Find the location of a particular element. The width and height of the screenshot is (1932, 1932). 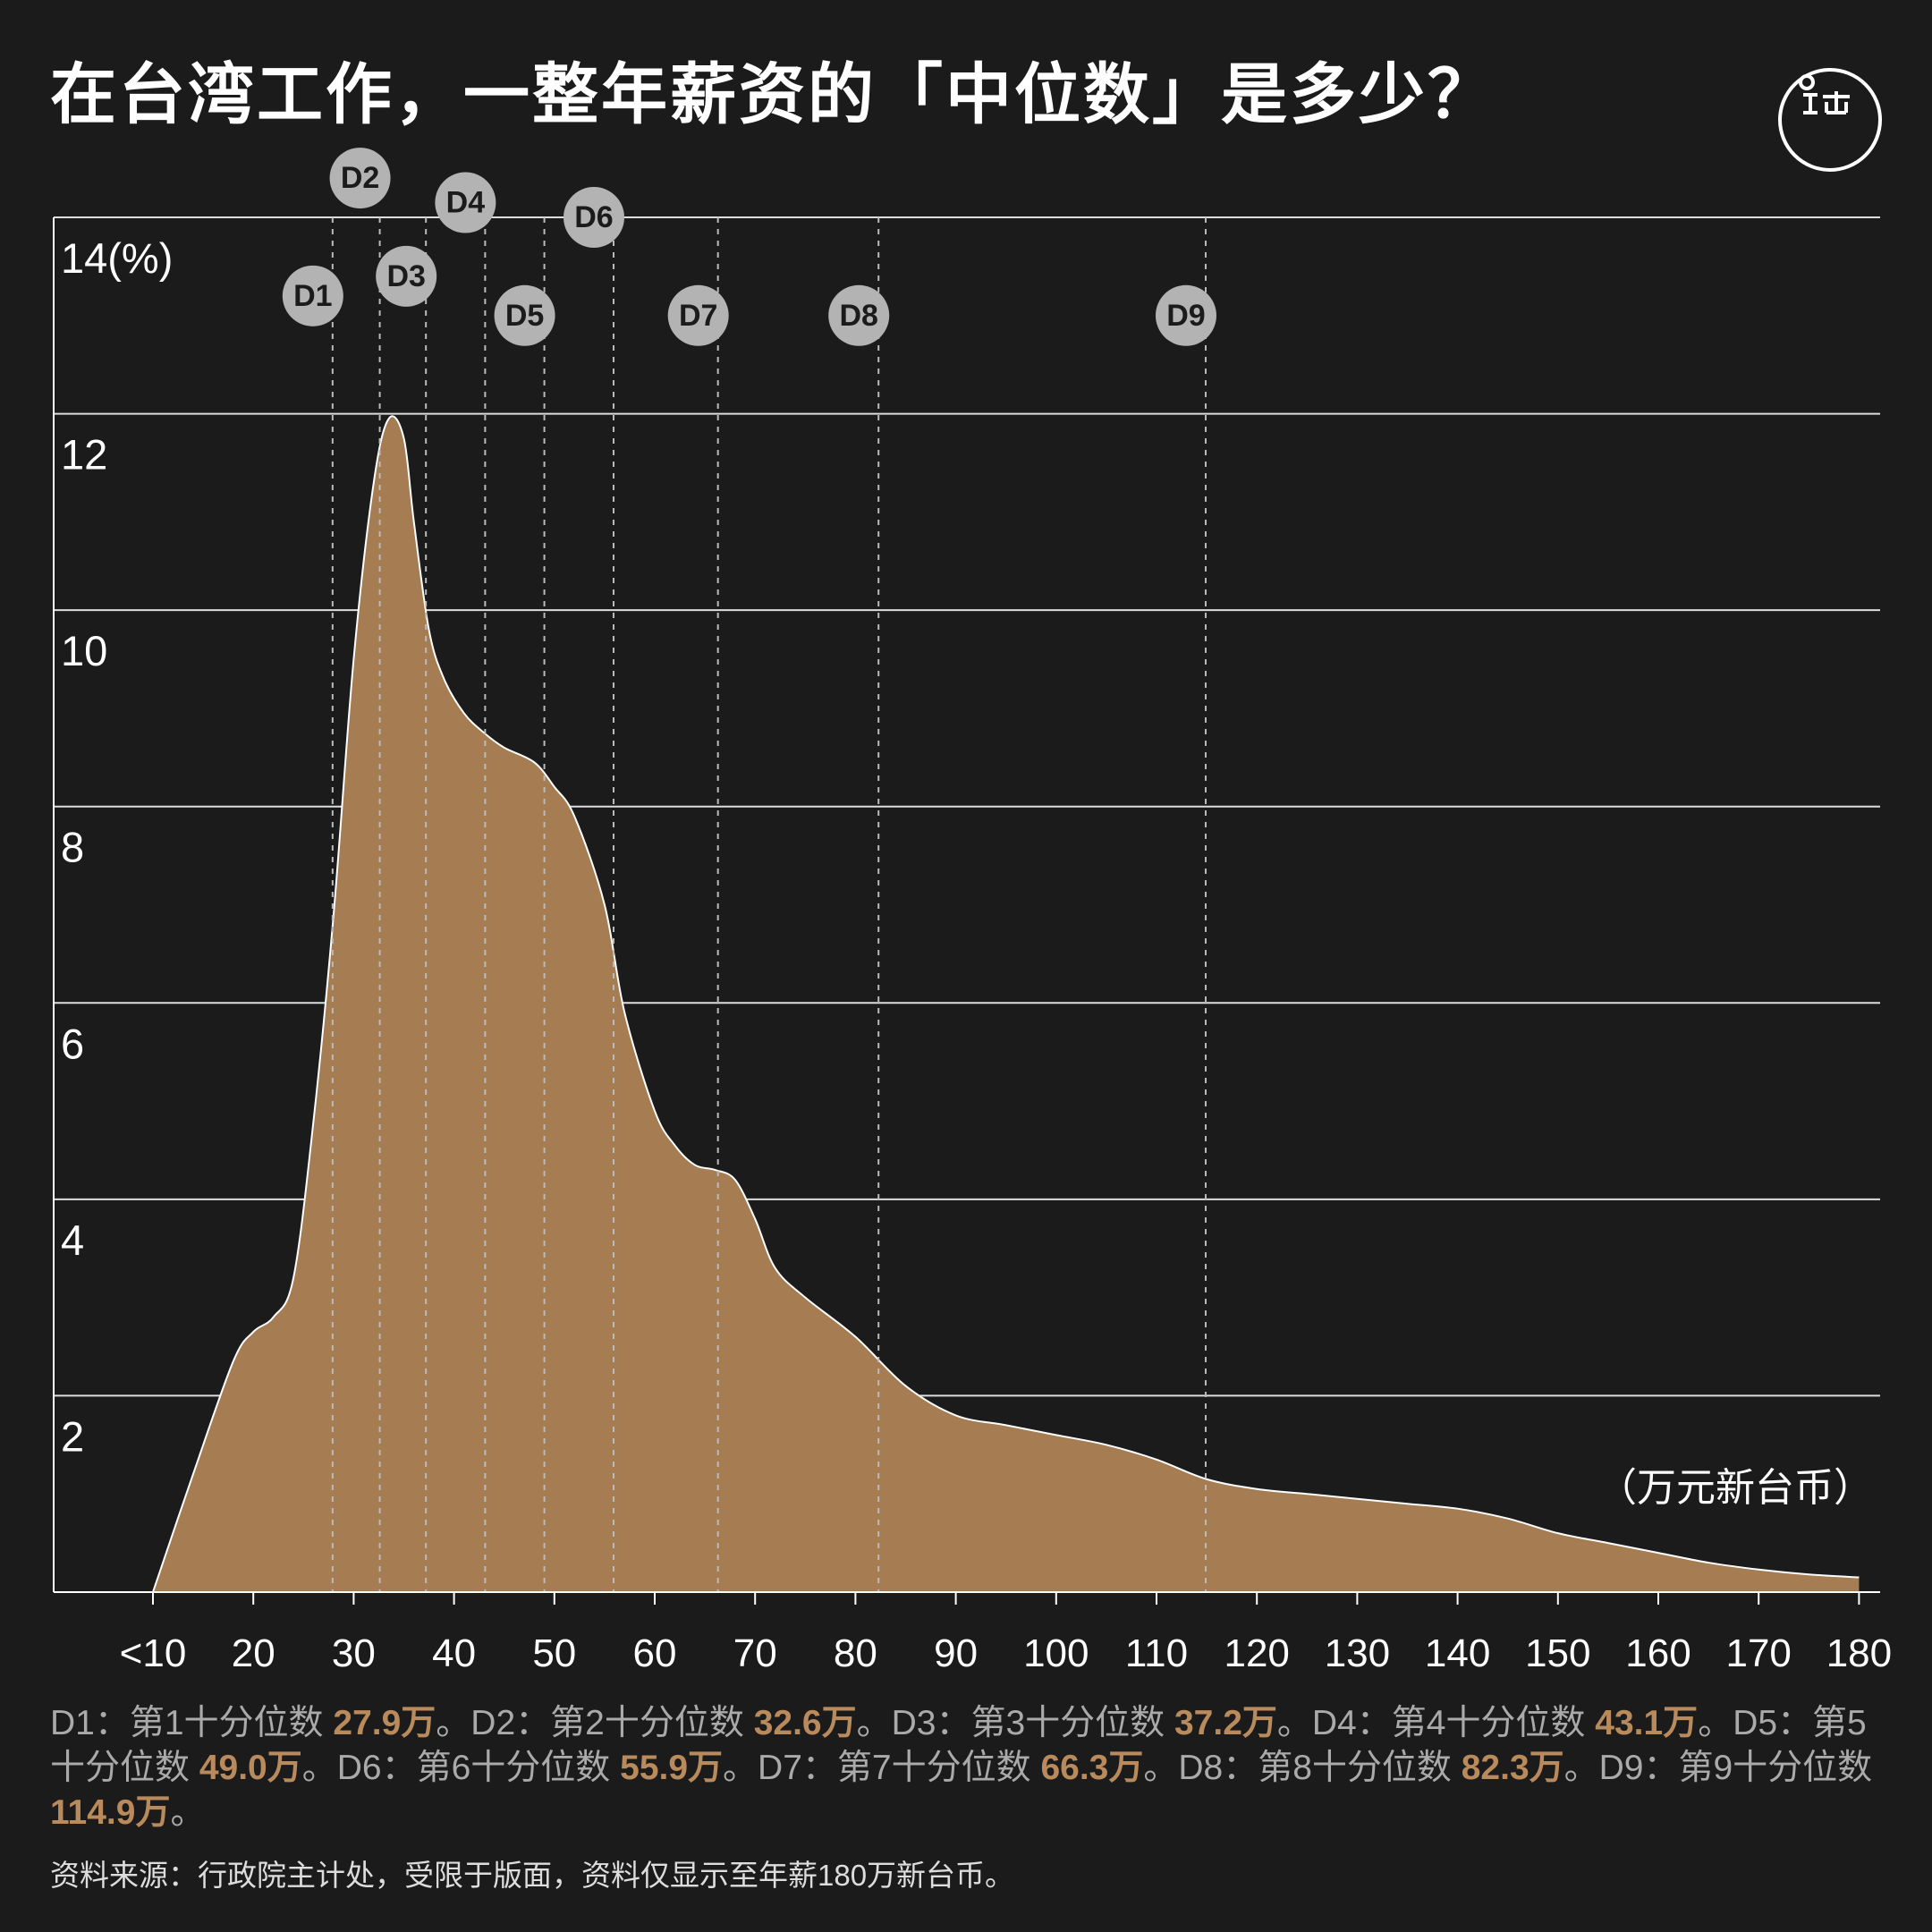

x-tick-label: 140 is located at coordinates (1457, 1653).